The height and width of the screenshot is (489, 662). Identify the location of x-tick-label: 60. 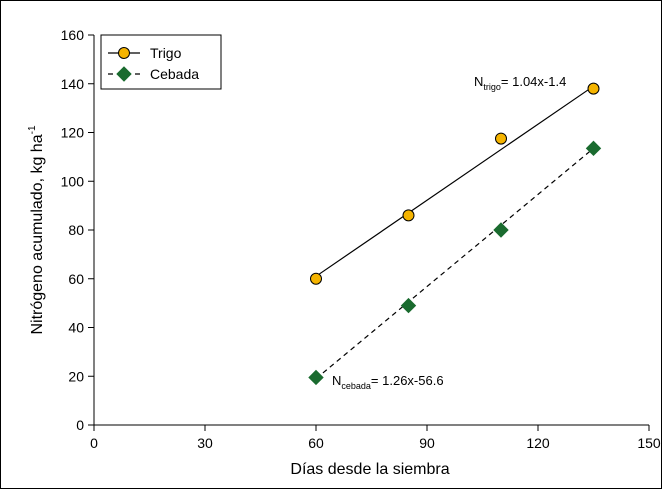
(316, 443).